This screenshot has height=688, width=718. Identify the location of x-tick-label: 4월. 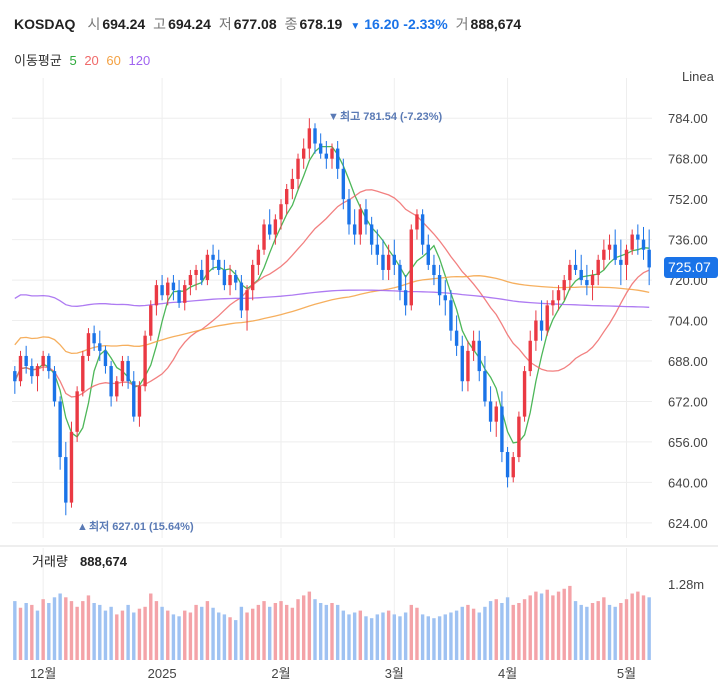
(507, 673).